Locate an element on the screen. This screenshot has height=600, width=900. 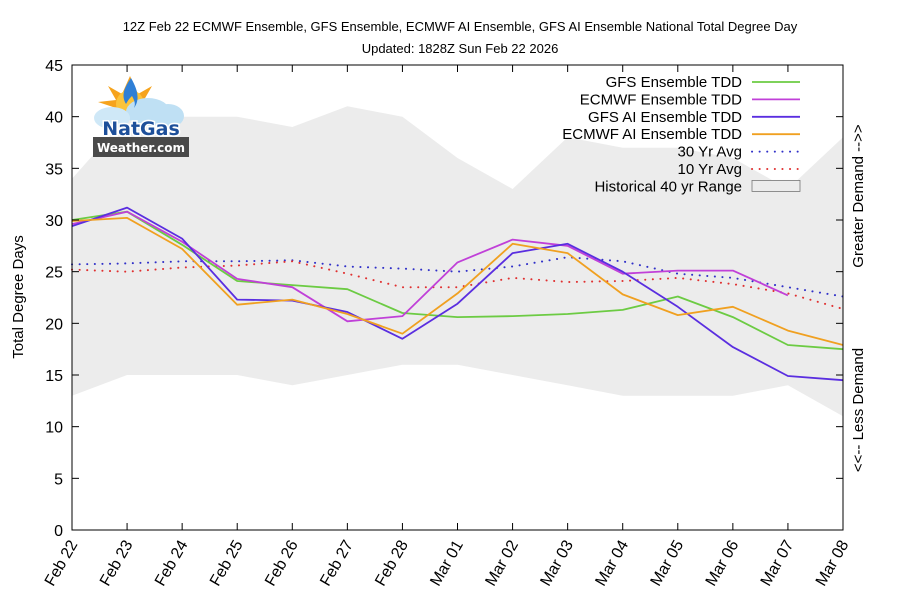
x-tick-label: Mar 08 is located at coordinates (833, 563).